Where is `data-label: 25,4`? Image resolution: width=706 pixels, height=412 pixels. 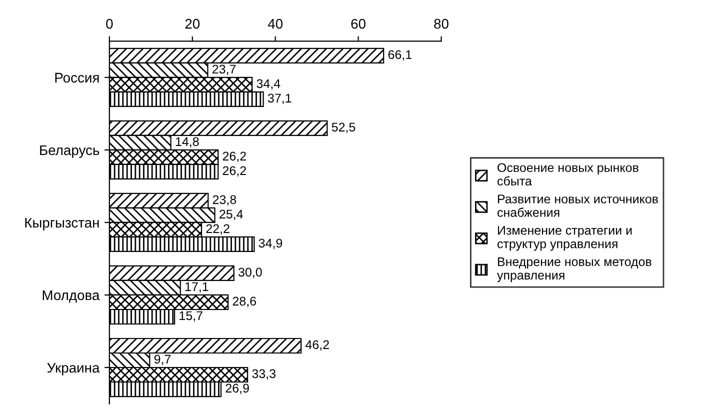 data-label: 25,4 is located at coordinates (231, 215).